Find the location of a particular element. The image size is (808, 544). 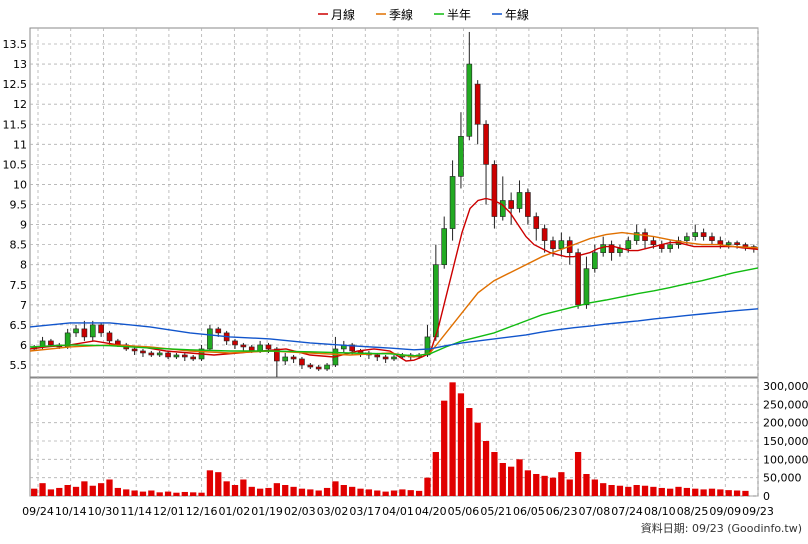

x-tick-label: 06/05 is located at coordinates (529, 511).